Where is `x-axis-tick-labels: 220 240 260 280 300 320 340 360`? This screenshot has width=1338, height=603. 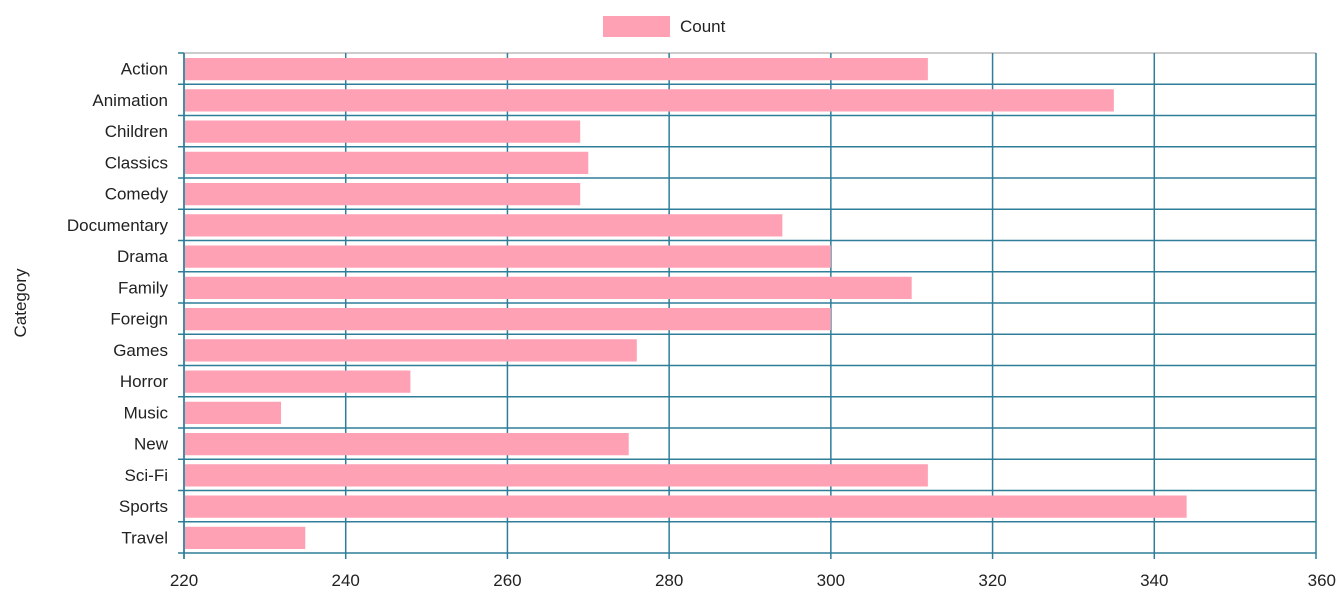 x-axis-tick-labels: 220 240 260 280 300 320 340 360 is located at coordinates (753, 580).